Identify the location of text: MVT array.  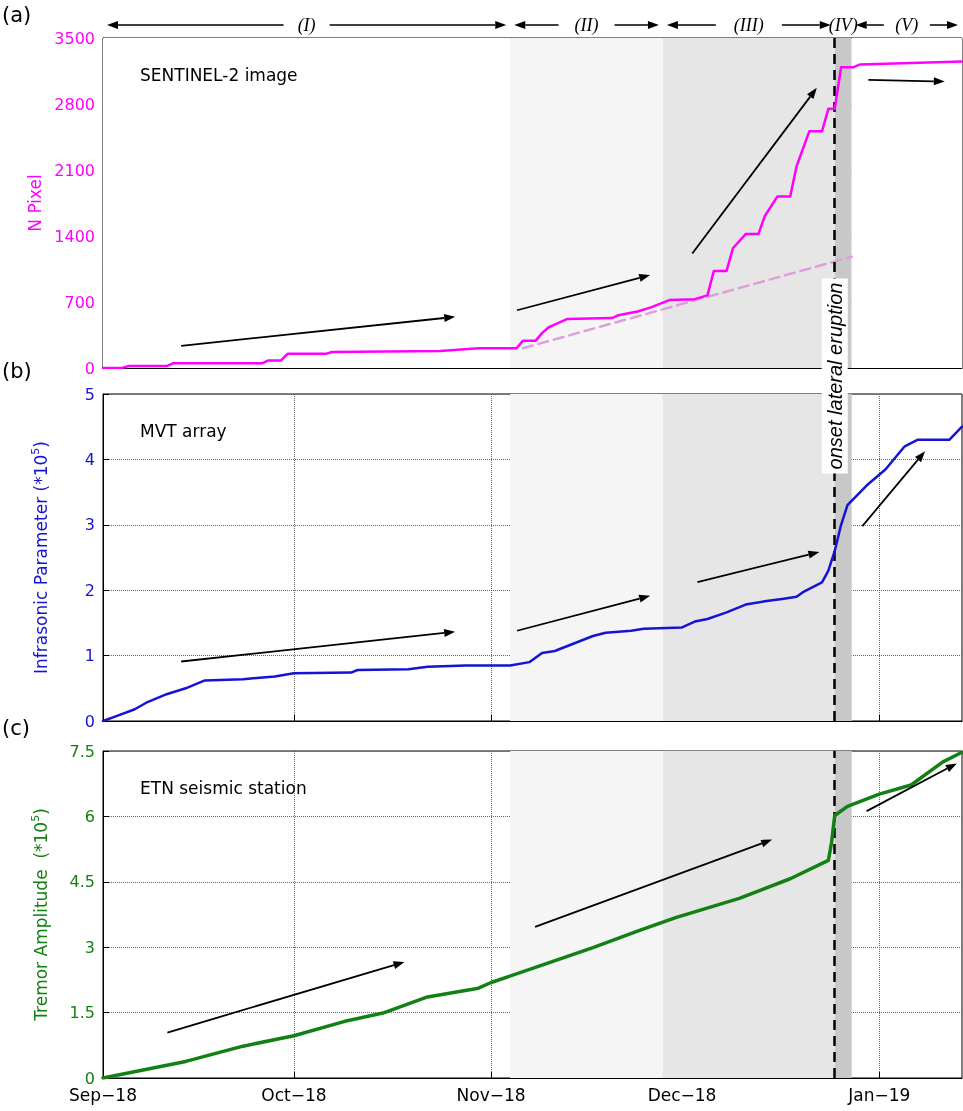
(183, 430).